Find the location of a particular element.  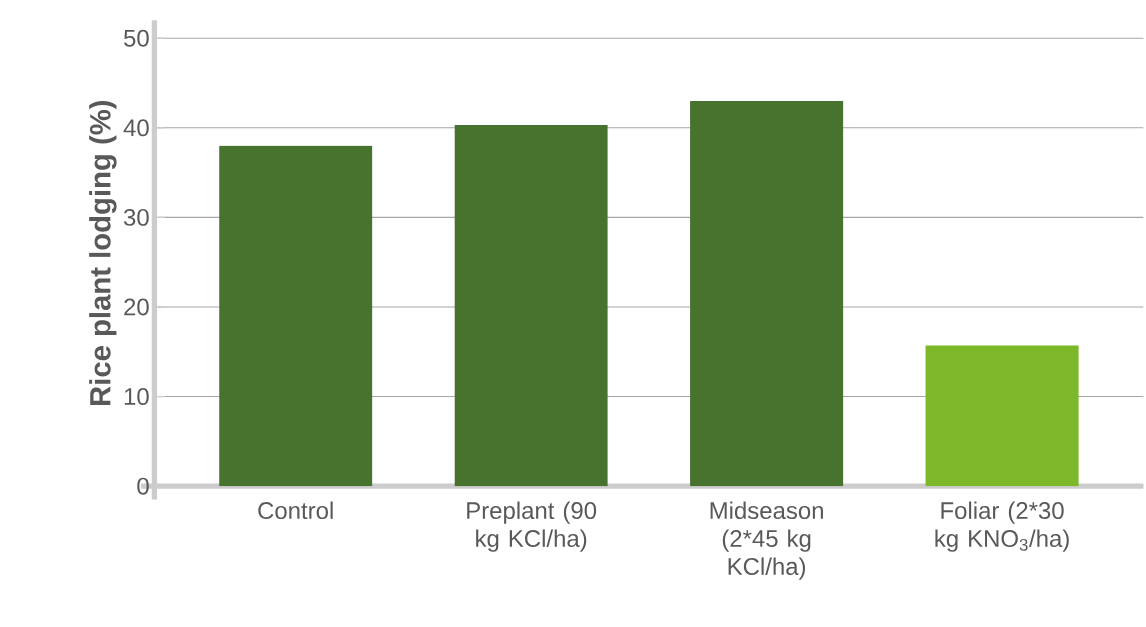

y-tick-label: 40 is located at coordinates (136, 128).